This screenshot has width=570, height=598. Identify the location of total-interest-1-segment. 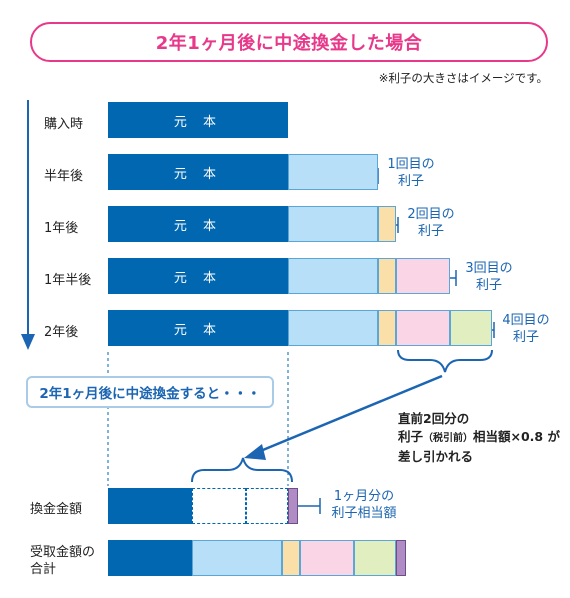
(237, 558).